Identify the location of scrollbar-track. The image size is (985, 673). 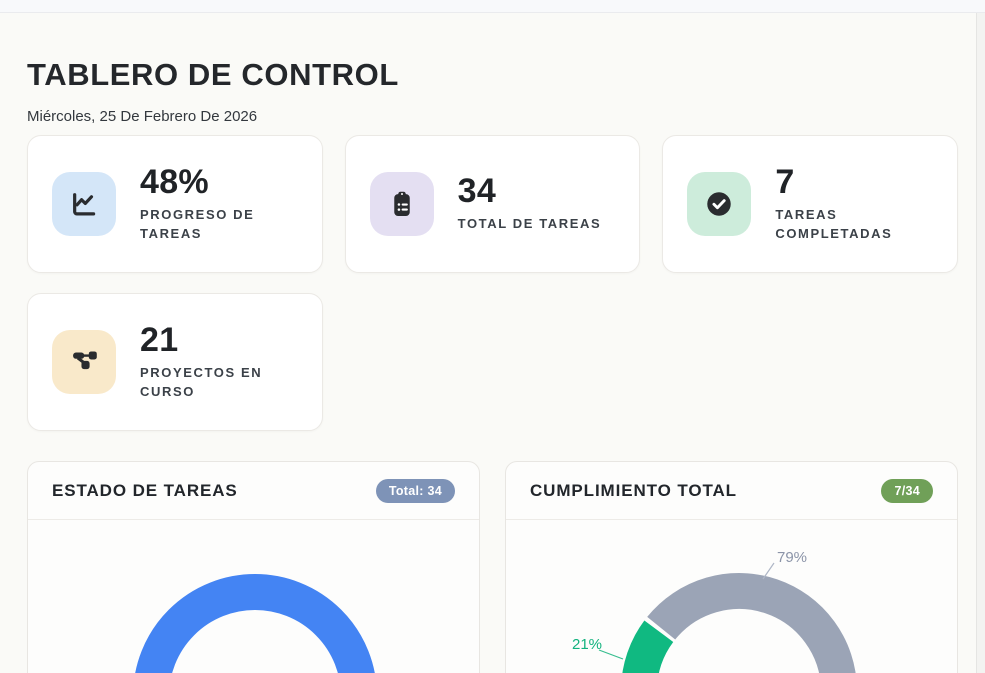
(980, 343).